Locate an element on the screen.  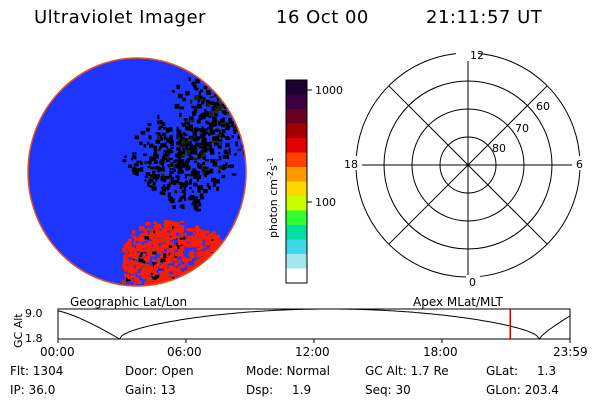
xtick-0000: 00:00 is located at coordinates (57, 352).